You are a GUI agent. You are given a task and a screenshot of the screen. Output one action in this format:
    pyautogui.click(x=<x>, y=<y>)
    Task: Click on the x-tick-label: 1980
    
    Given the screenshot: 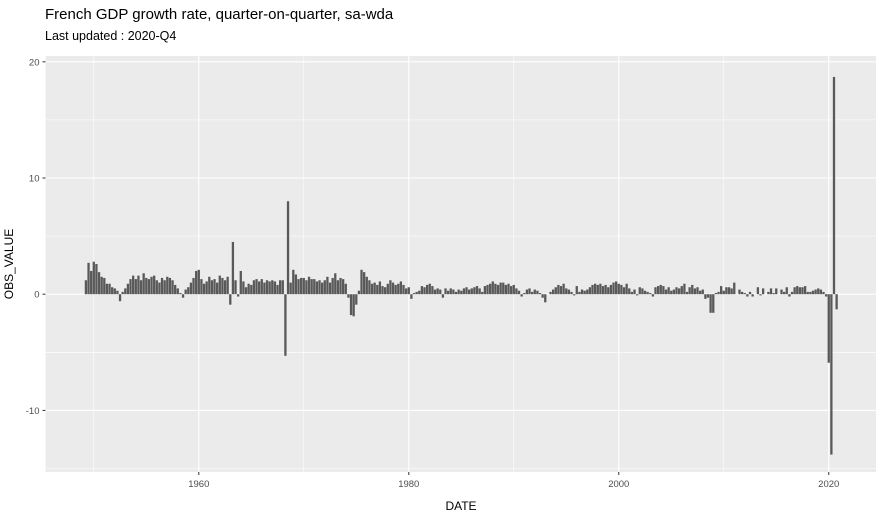 What is the action you would take?
    pyautogui.click(x=408, y=484)
    